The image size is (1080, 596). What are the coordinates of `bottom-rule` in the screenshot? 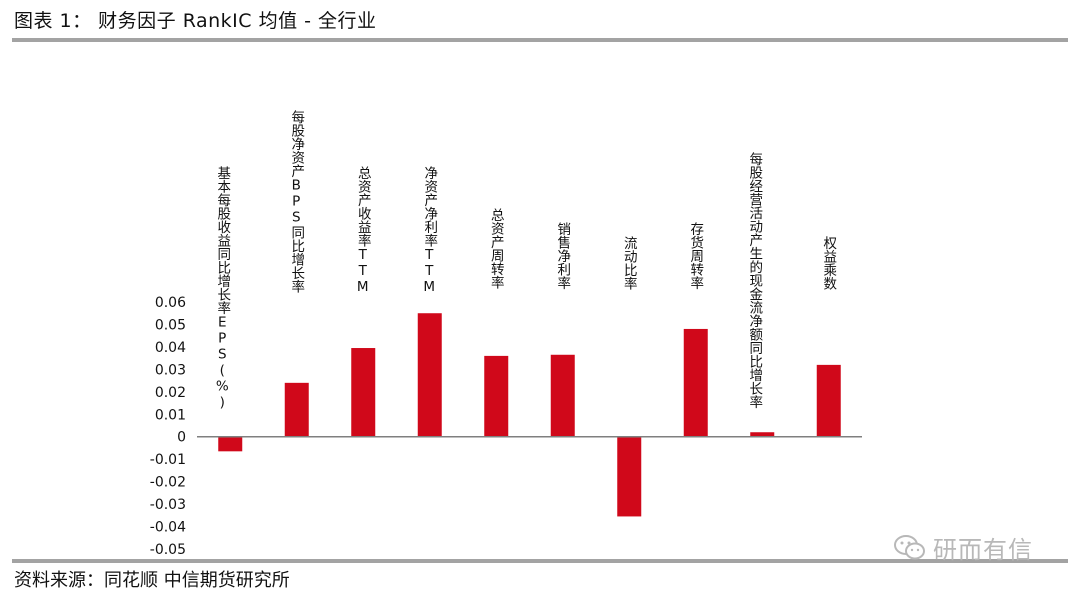 It's located at (540, 561).